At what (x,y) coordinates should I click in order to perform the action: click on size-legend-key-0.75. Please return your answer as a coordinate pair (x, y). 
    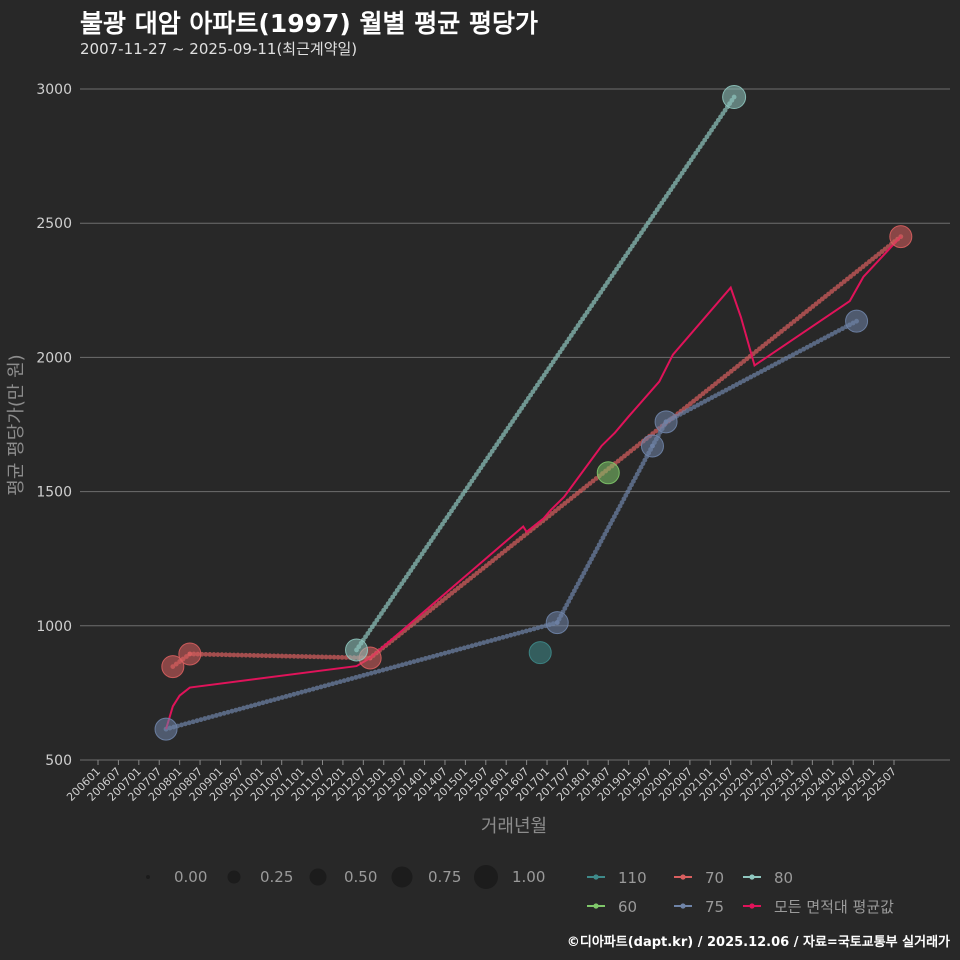
    Looking at the image, I should click on (402, 877).